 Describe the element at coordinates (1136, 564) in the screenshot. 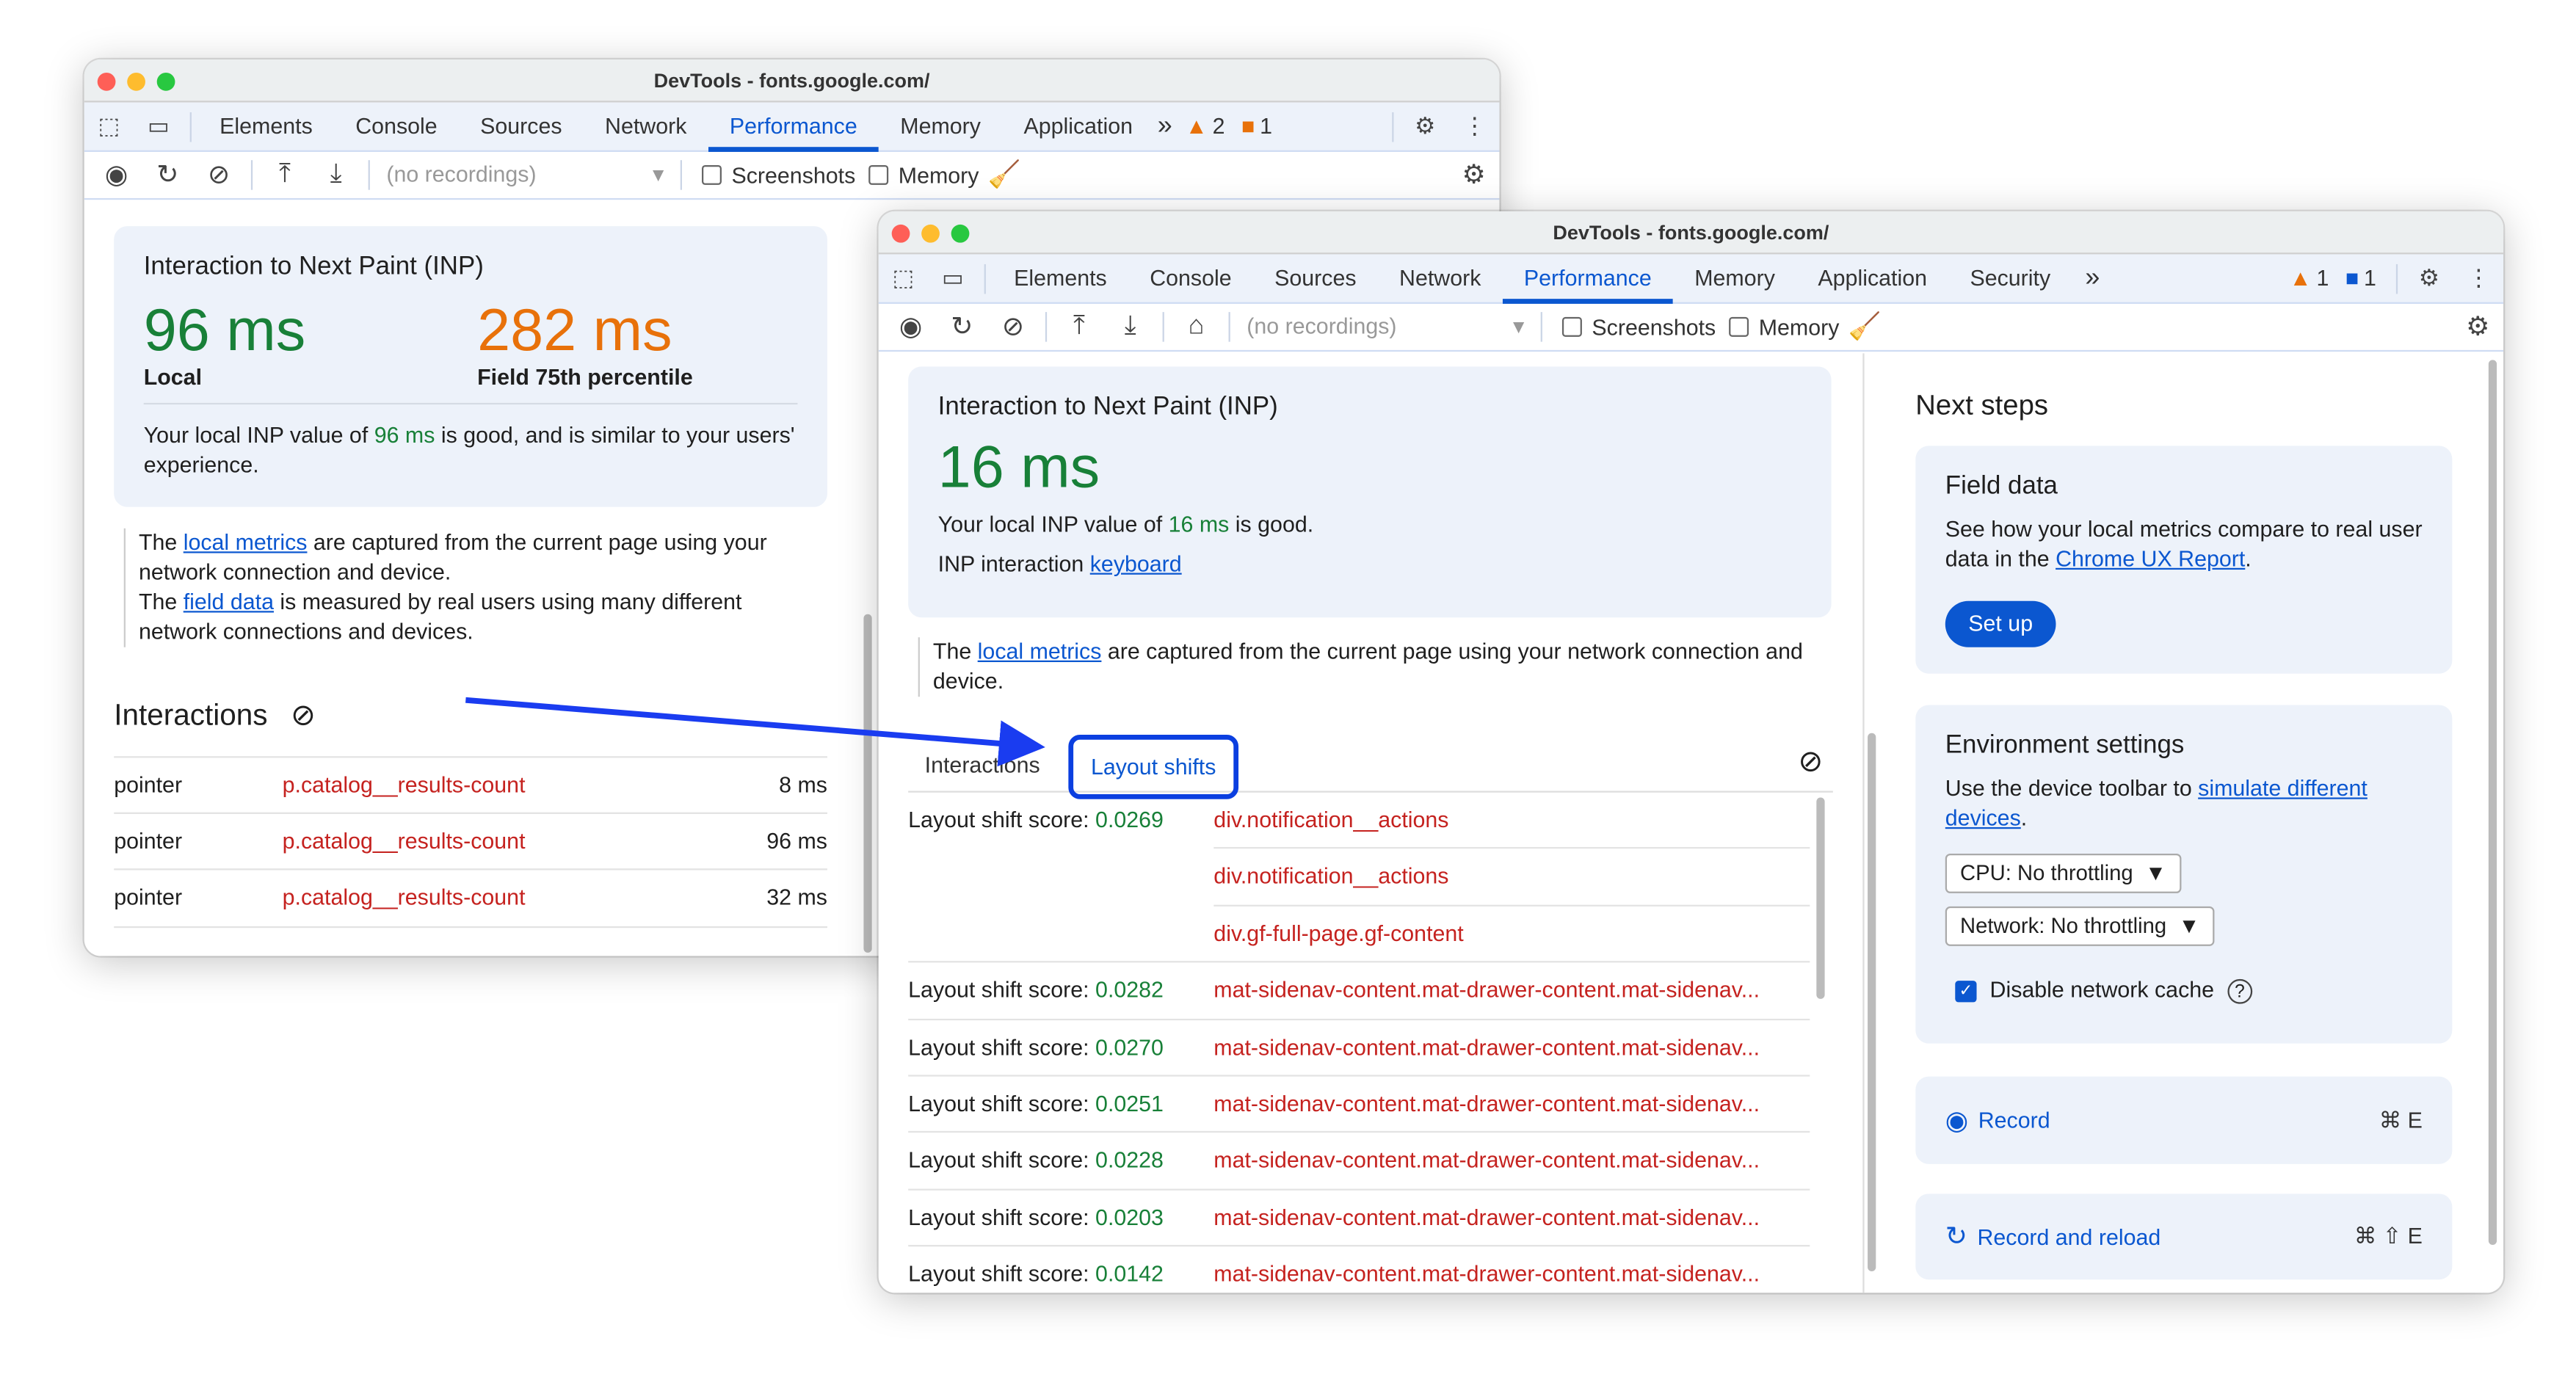

I see `keyboard-link: keyboard` at that location.